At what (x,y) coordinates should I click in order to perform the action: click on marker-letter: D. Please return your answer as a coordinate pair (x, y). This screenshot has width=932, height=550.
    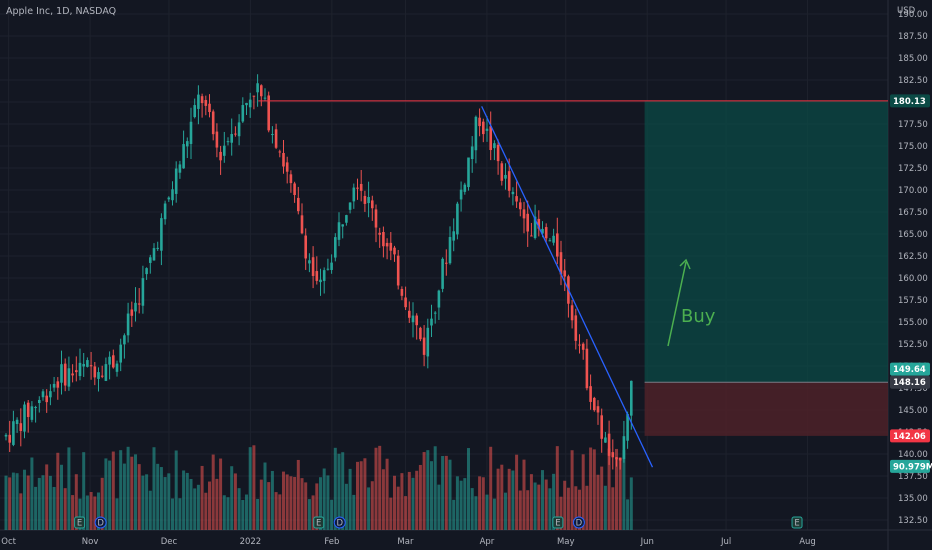
    Looking at the image, I should click on (339, 524).